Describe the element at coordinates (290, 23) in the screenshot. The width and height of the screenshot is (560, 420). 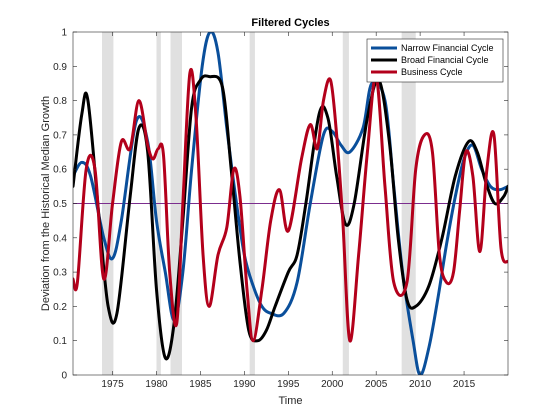
I see `chart-title: Filtered Cycles` at that location.